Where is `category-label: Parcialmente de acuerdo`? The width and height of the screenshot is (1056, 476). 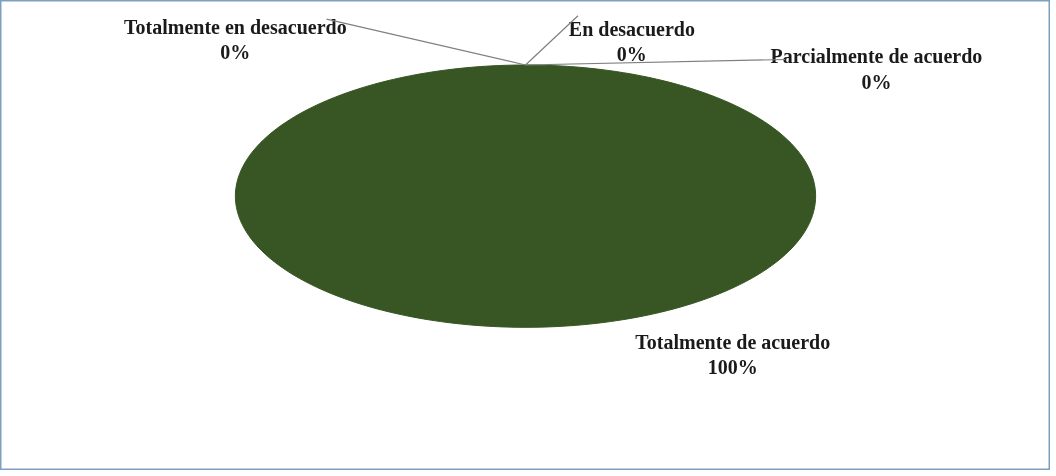
category-label: Parcialmente de acuerdo is located at coordinates (876, 56).